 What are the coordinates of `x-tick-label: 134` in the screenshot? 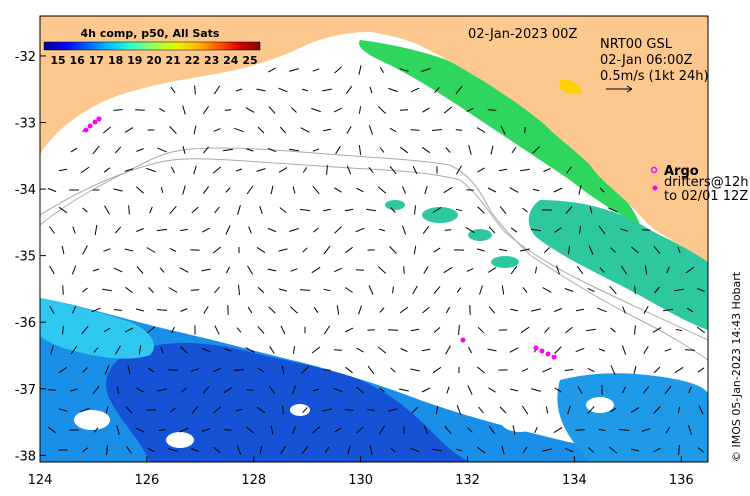 It's located at (574, 480).